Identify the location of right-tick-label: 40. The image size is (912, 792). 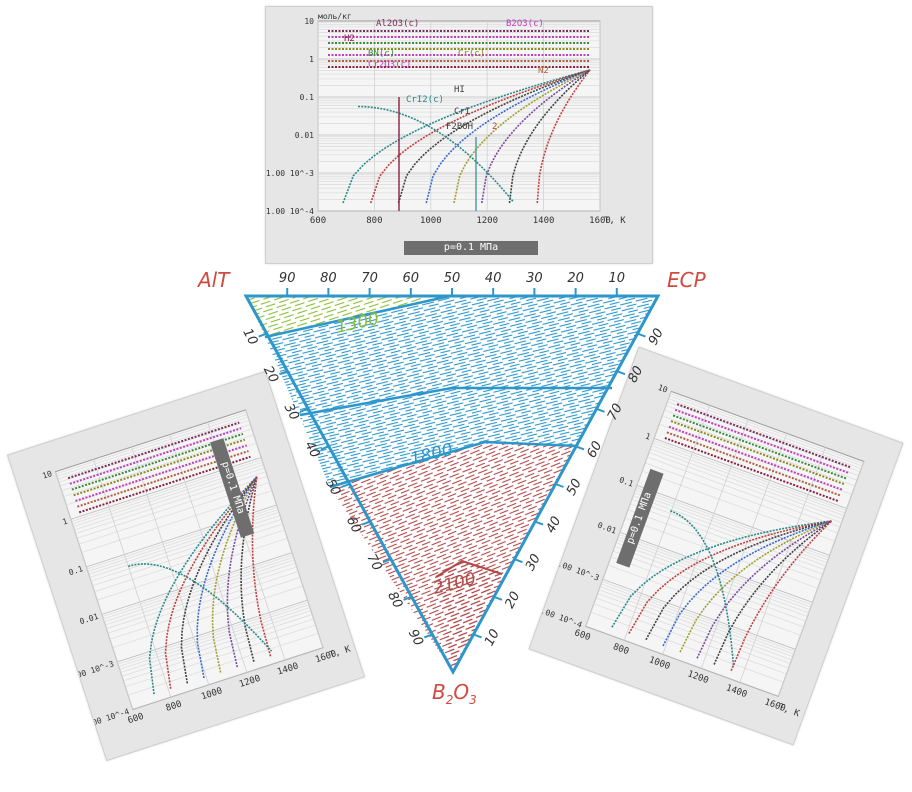
(553, 525).